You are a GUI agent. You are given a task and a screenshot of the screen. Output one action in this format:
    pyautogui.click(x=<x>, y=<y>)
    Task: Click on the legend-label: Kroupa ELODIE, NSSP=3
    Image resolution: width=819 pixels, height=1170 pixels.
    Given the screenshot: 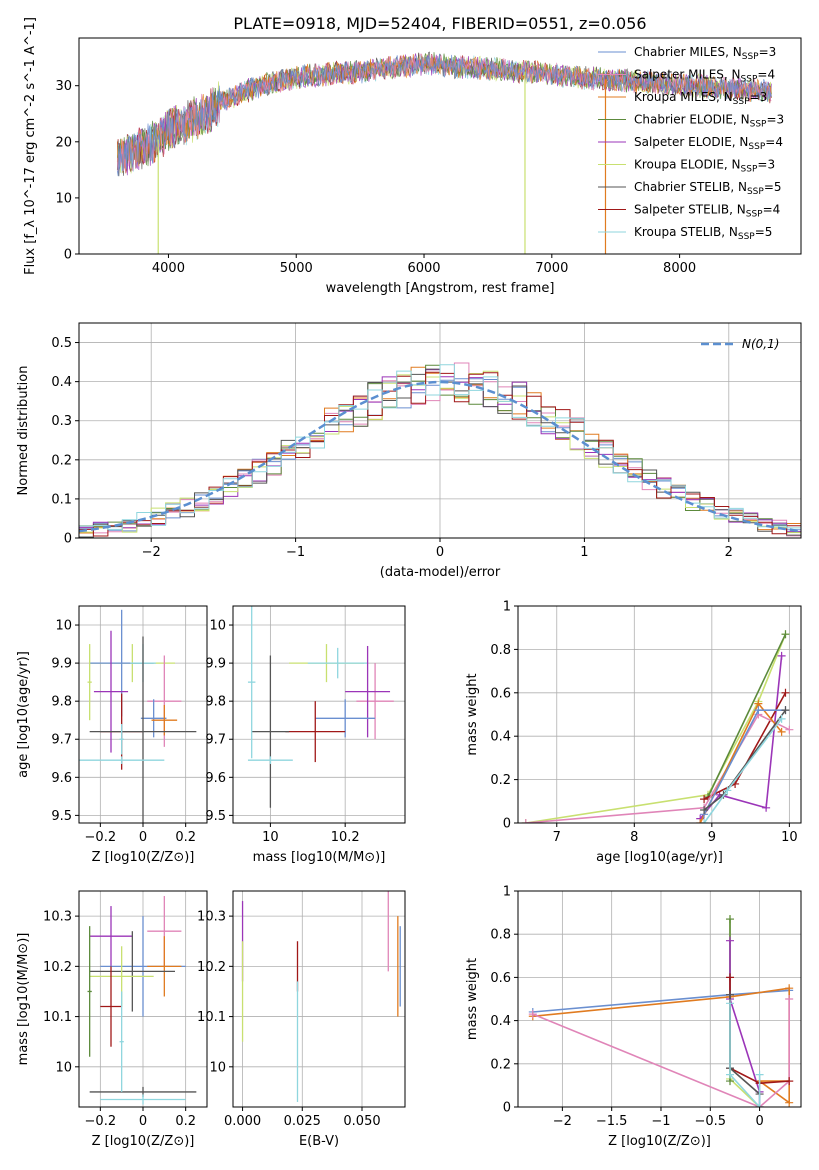 What is the action you would take?
    pyautogui.click(x=704, y=166)
    